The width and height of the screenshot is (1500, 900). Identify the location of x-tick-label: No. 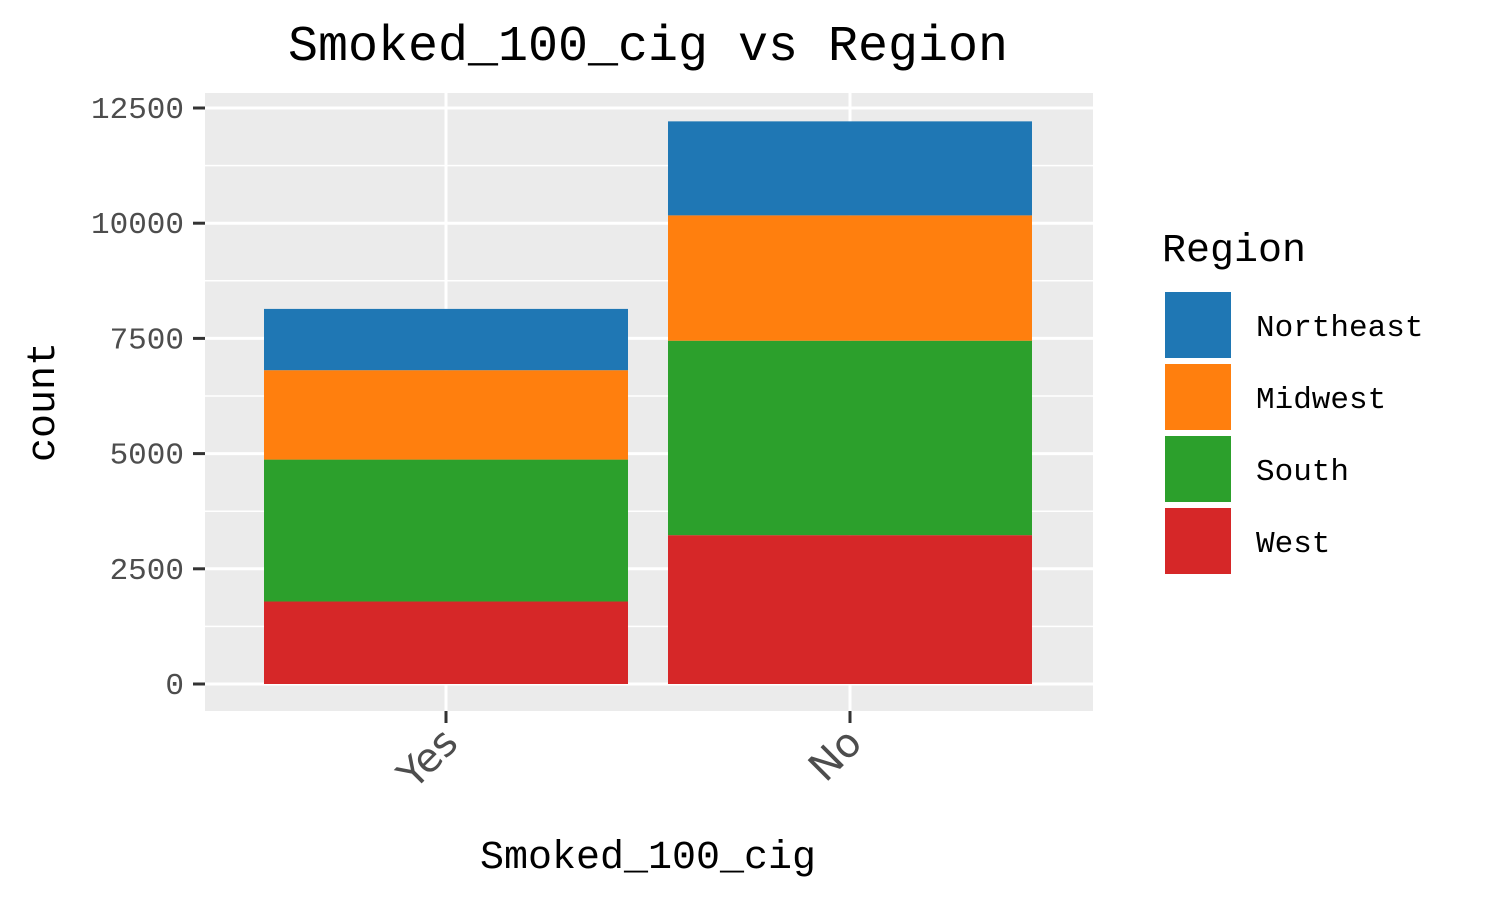
(835, 755).